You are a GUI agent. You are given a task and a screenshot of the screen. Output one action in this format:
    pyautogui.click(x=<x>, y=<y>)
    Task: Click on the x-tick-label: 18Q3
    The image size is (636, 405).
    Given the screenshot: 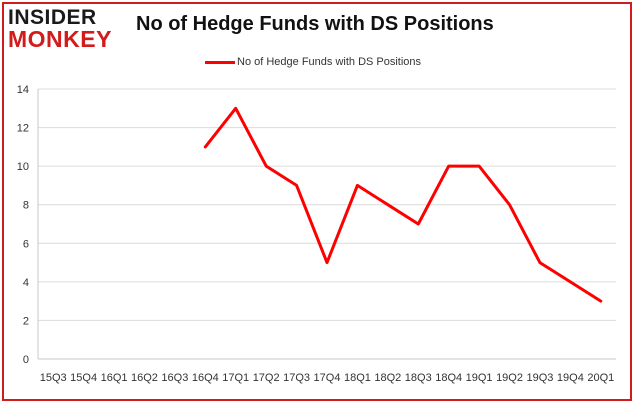 What is the action you would take?
    pyautogui.click(x=418, y=378)
    